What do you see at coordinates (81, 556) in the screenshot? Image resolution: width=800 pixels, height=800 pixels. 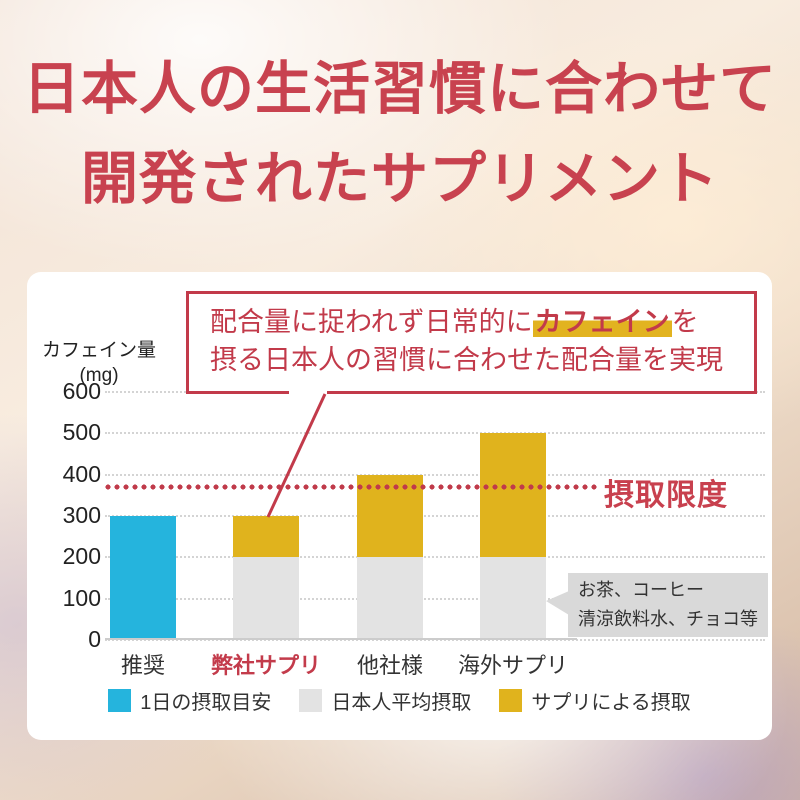 I see `y-tick-200: 200` at bounding box center [81, 556].